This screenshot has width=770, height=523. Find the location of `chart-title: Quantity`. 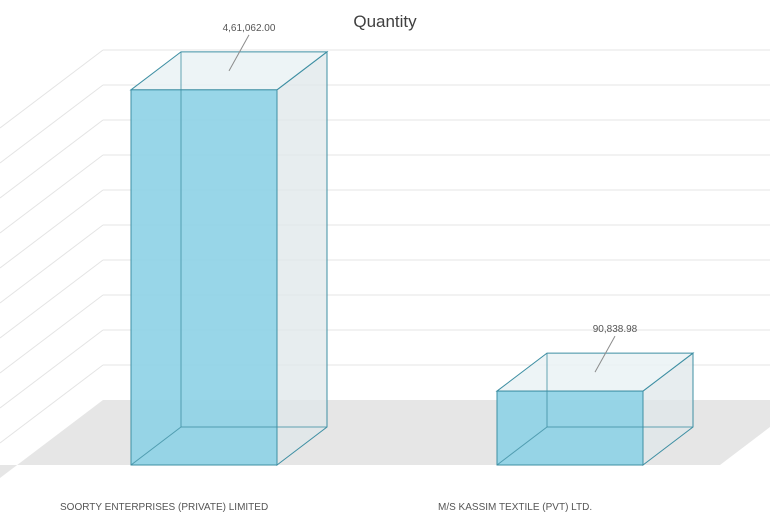

chart-title: Quantity is located at coordinates (385, 21).